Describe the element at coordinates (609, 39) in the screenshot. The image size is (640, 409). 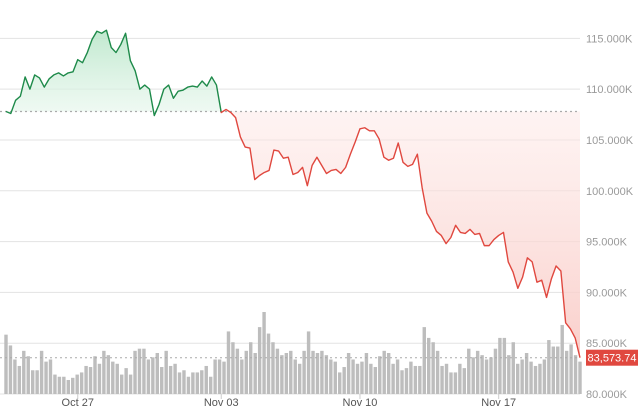
I see `y-tick-label: 115.000K` at that location.